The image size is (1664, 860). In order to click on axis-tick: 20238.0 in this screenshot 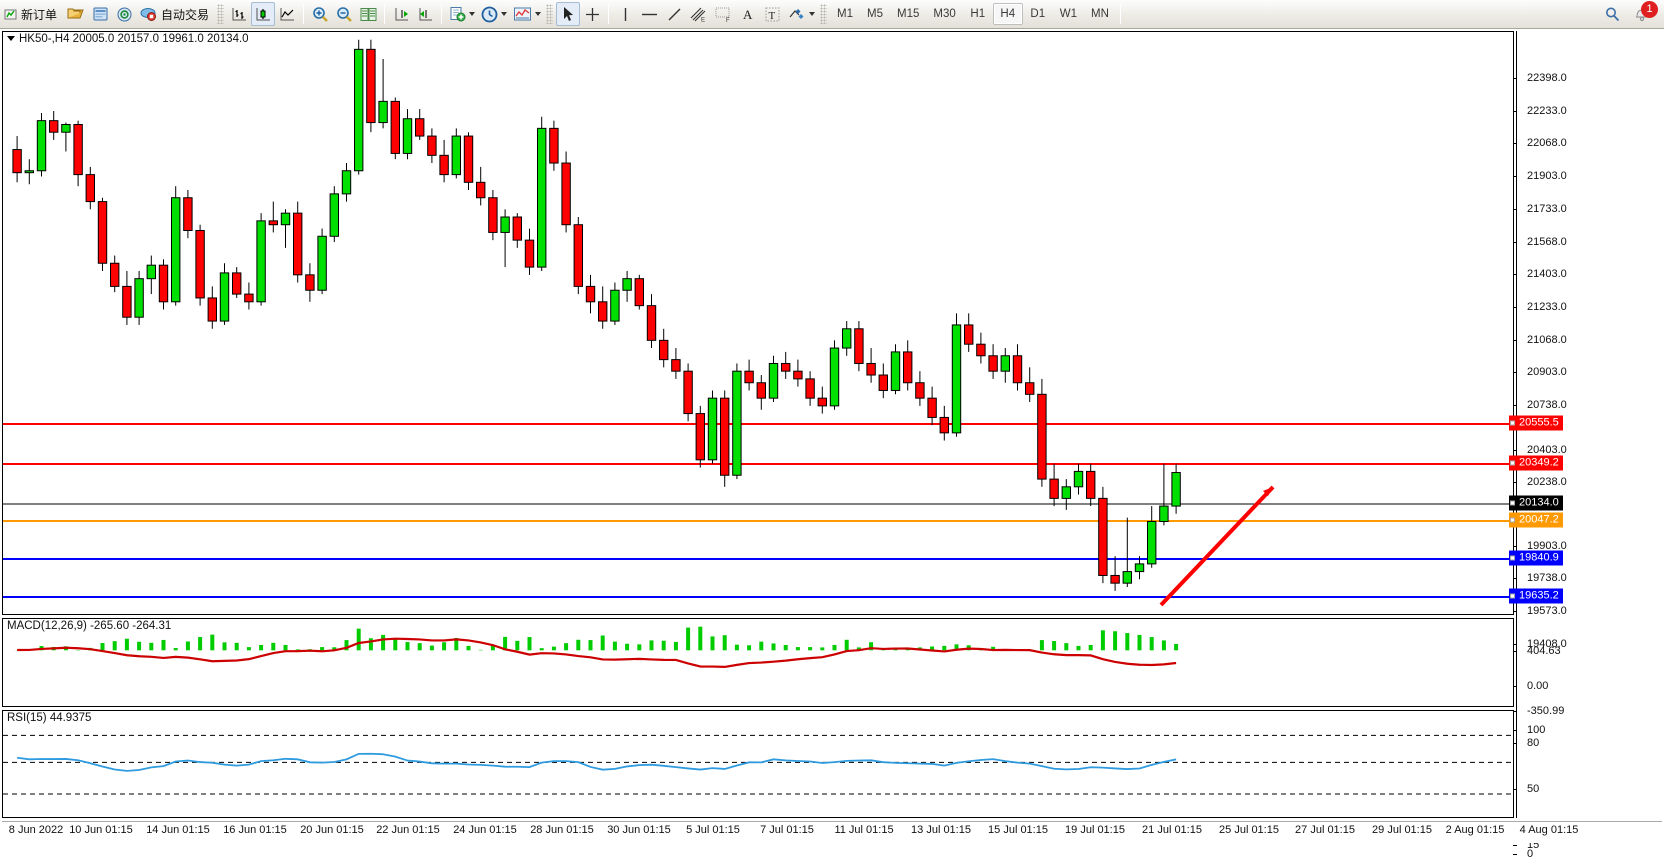, I will do `click(1540, 482)`.